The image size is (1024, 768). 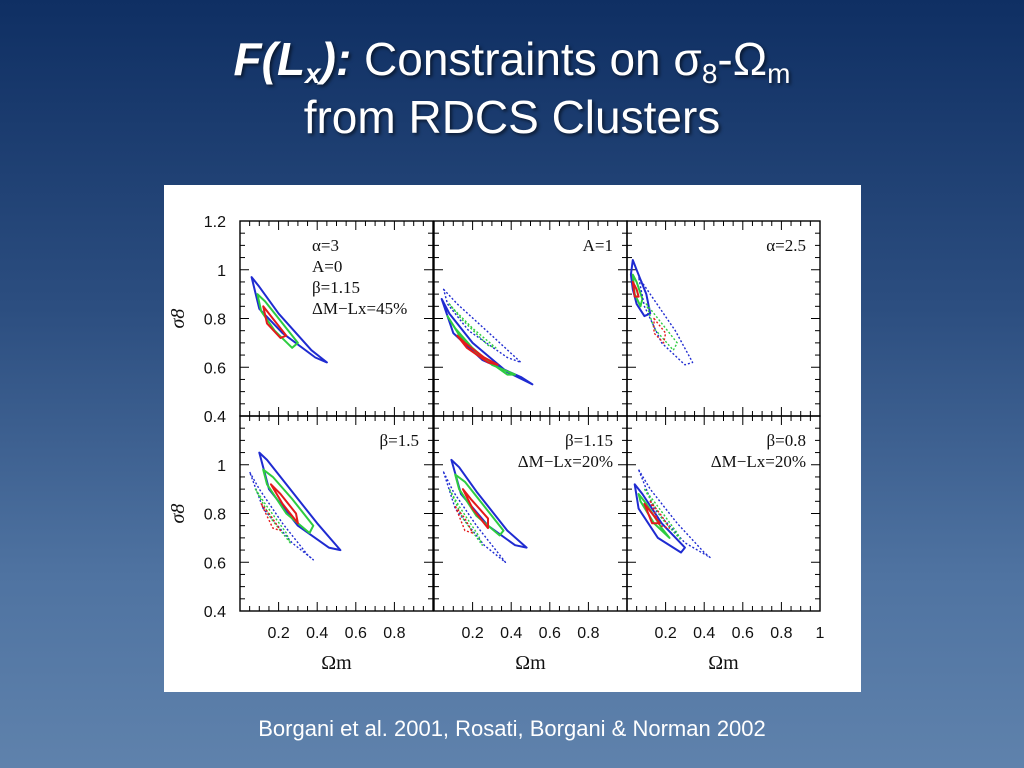 What do you see at coordinates (359, 308) in the screenshot?
I see `panel-label: ΔM−Lx=45%` at bounding box center [359, 308].